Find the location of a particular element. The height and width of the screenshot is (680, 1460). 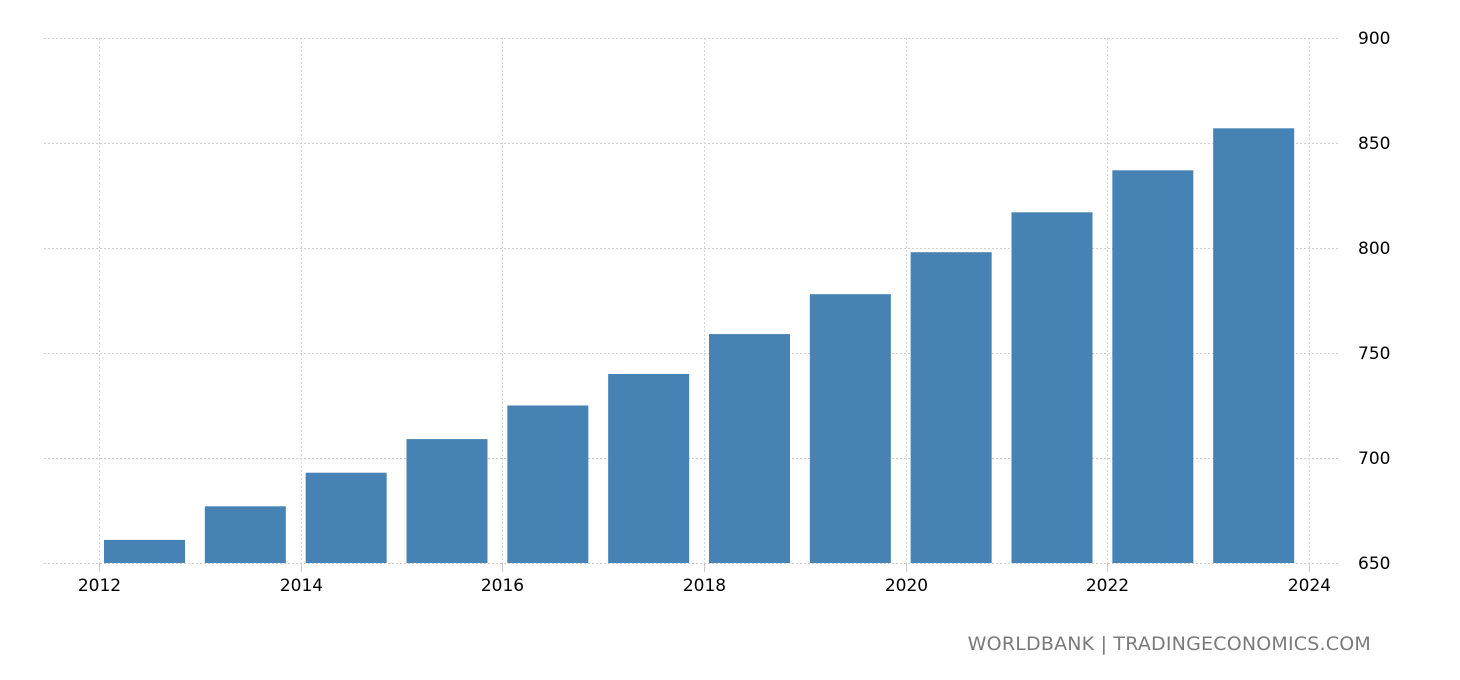

bar-2023 is located at coordinates (1254, 346).